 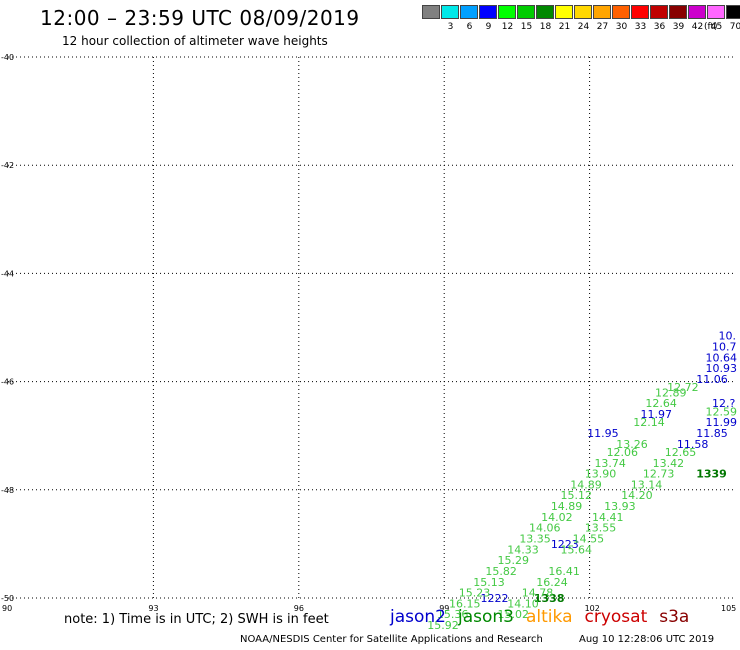 What do you see at coordinates (513, 614) in the screenshot?
I see `wave-height-label: 15.02` at bounding box center [513, 614].